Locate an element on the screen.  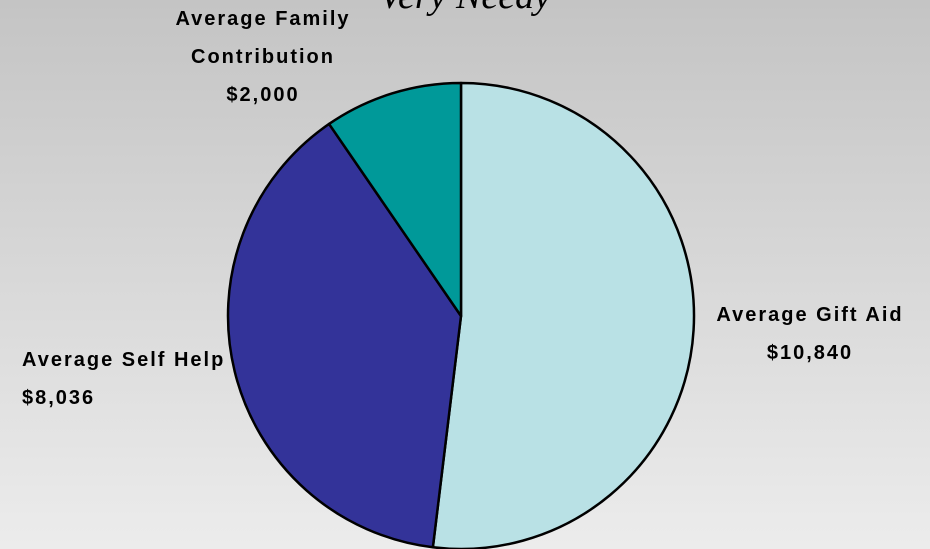
slice-label: Average Gift Aid $10,840 is located at coordinates (810, 334).